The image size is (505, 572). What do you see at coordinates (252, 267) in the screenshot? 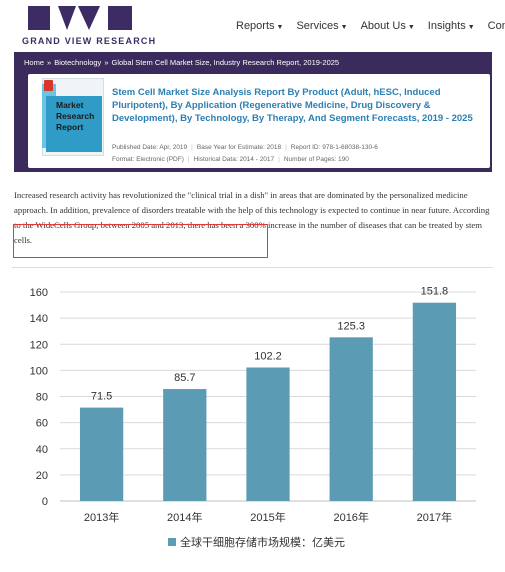
I see `divider` at bounding box center [252, 267].